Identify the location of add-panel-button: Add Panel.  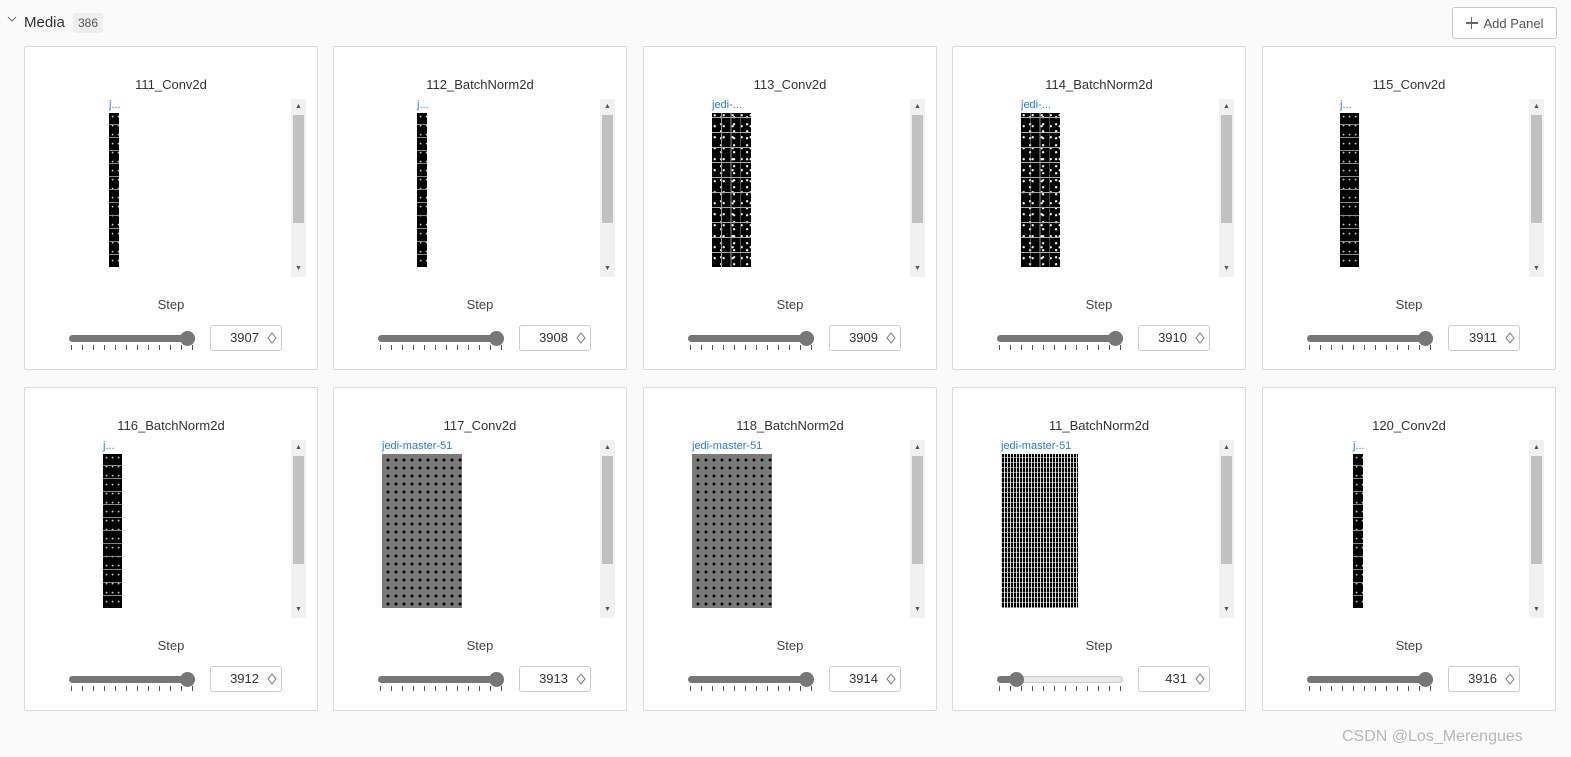
(1504, 23).